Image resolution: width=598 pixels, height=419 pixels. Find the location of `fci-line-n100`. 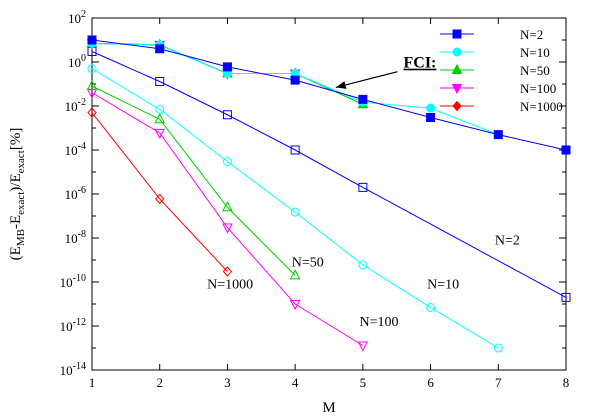

fci-line-n100 is located at coordinates (193, 58).